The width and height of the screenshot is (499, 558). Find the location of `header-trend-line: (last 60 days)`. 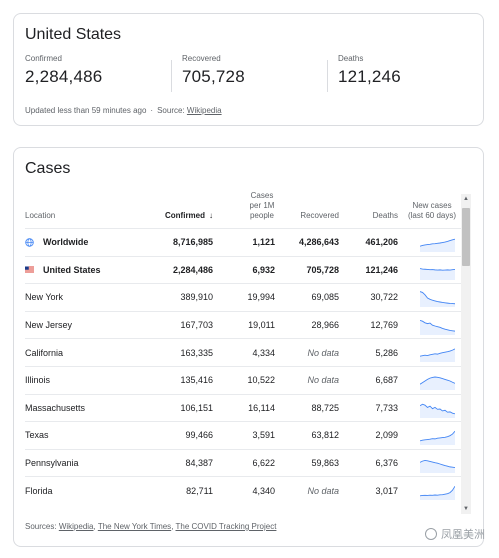

header-trend-line: (last 60 days) is located at coordinates (432, 215).